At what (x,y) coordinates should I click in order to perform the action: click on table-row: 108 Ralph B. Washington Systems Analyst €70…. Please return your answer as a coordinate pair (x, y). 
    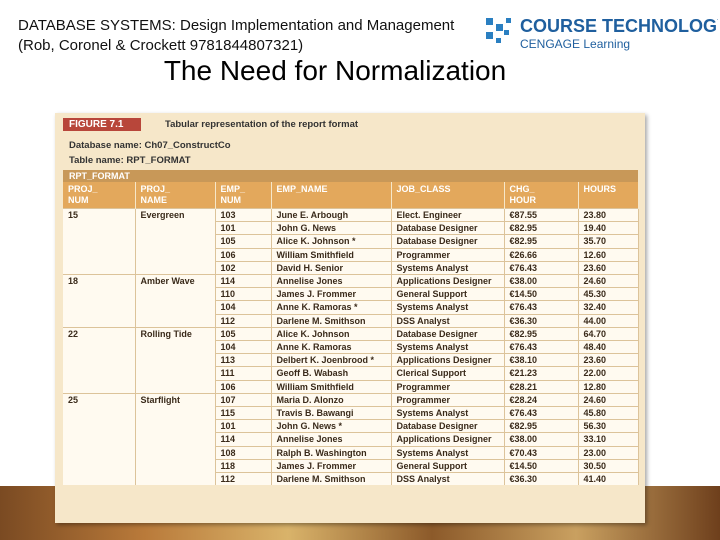
    Looking at the image, I should click on (351, 452).